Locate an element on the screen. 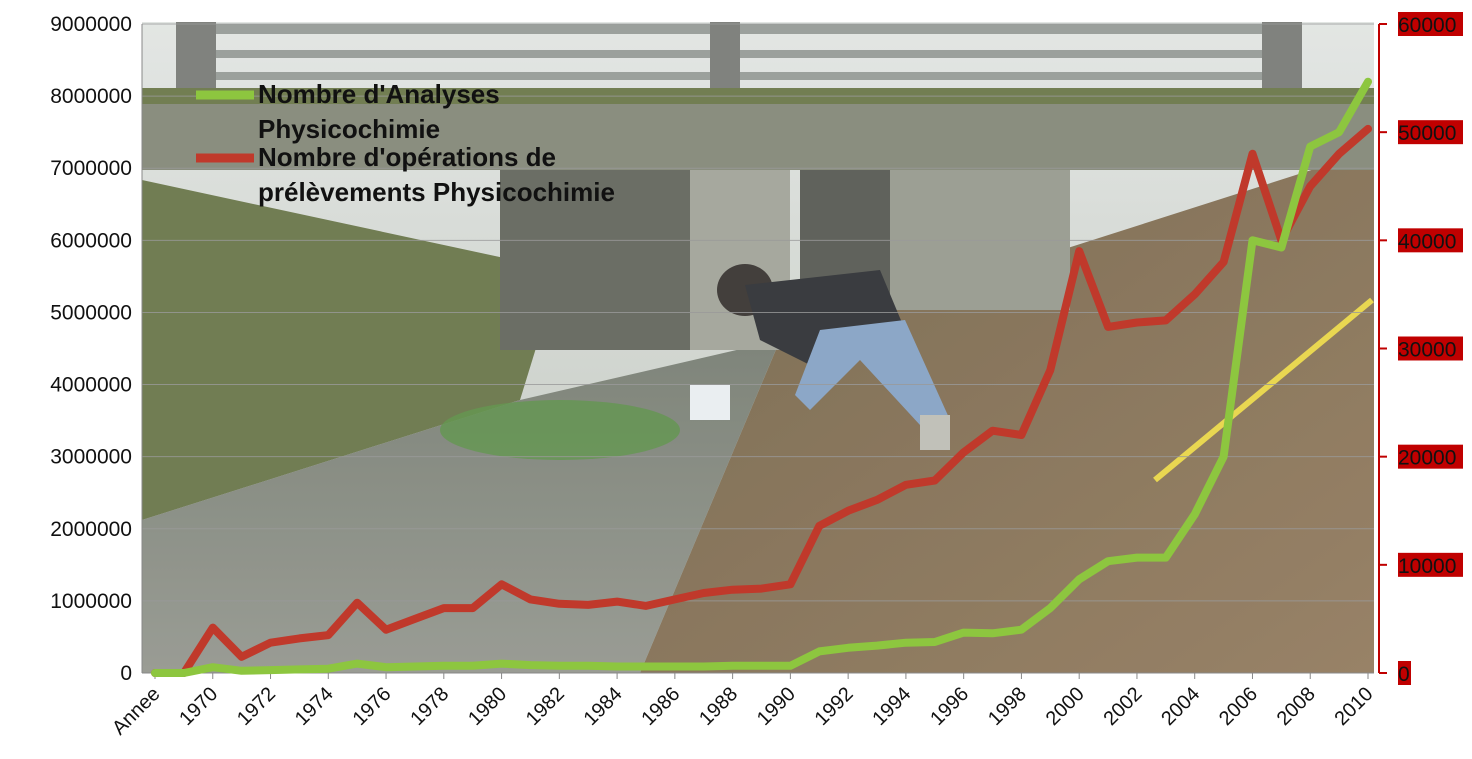 This screenshot has height=759, width=1472. legend-label: Nombre d'Analyses is located at coordinates (379, 94).